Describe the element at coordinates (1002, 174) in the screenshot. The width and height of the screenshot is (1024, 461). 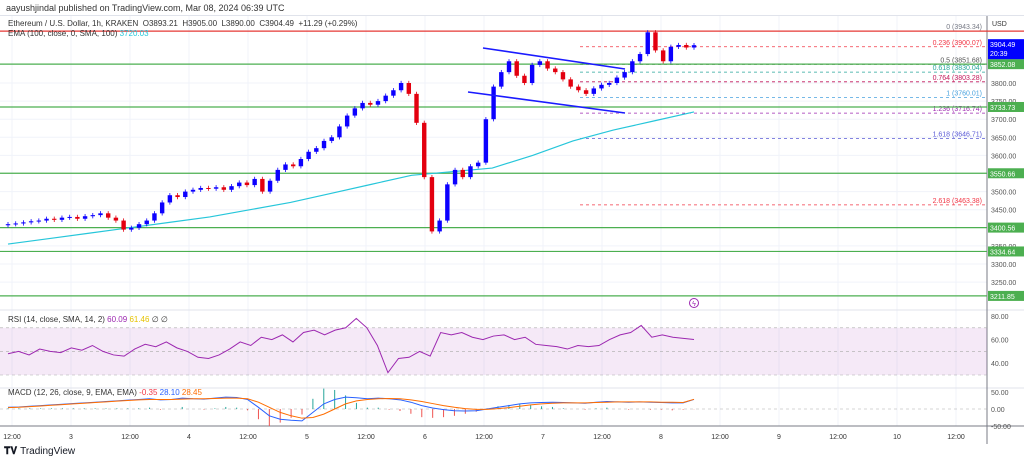
I see `support-price-label: 3550.66` at that location.